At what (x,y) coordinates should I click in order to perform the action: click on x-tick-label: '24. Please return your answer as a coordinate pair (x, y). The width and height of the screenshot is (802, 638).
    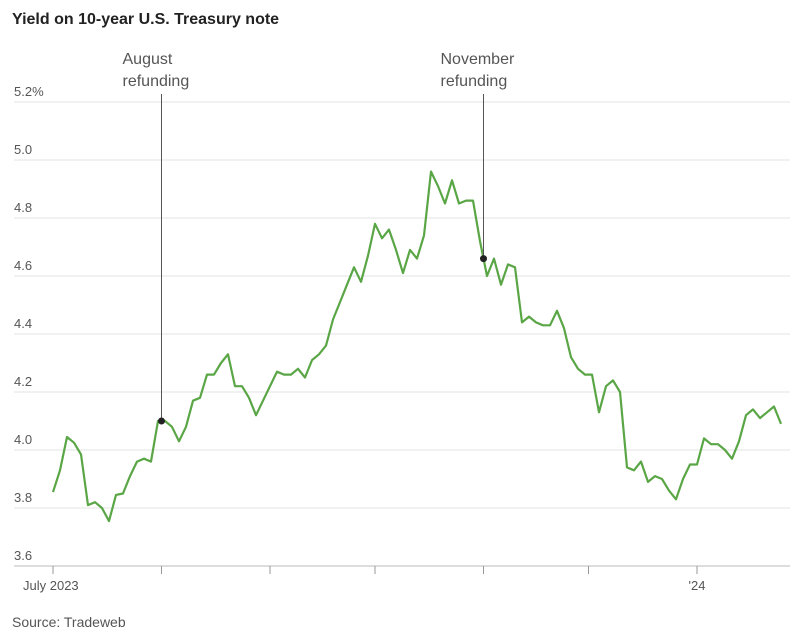
    Looking at the image, I should click on (697, 585).